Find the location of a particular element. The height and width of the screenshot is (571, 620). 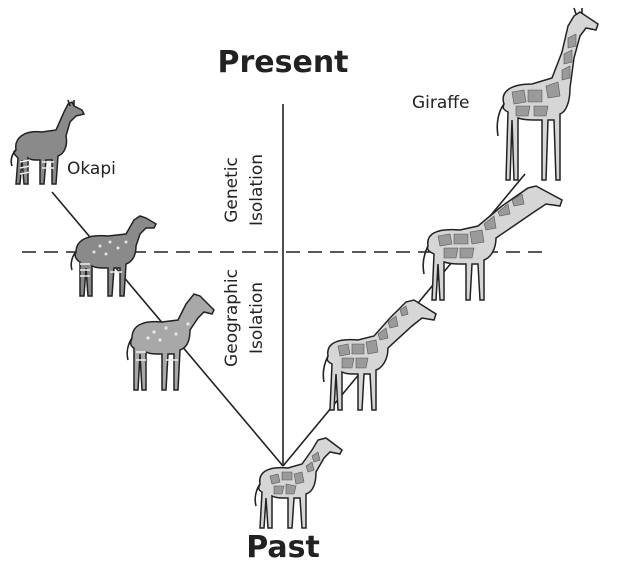

giraffe-ancestor-upper-illustration is located at coordinates (492, 243).